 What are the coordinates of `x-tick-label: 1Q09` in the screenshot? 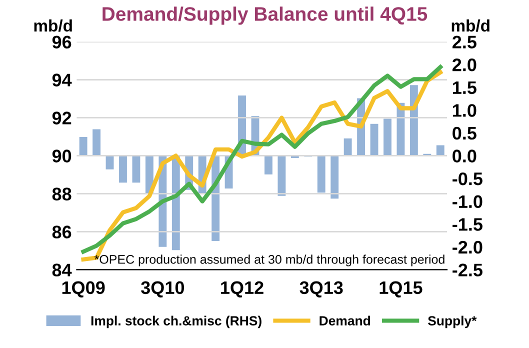 It's located at (83, 289).